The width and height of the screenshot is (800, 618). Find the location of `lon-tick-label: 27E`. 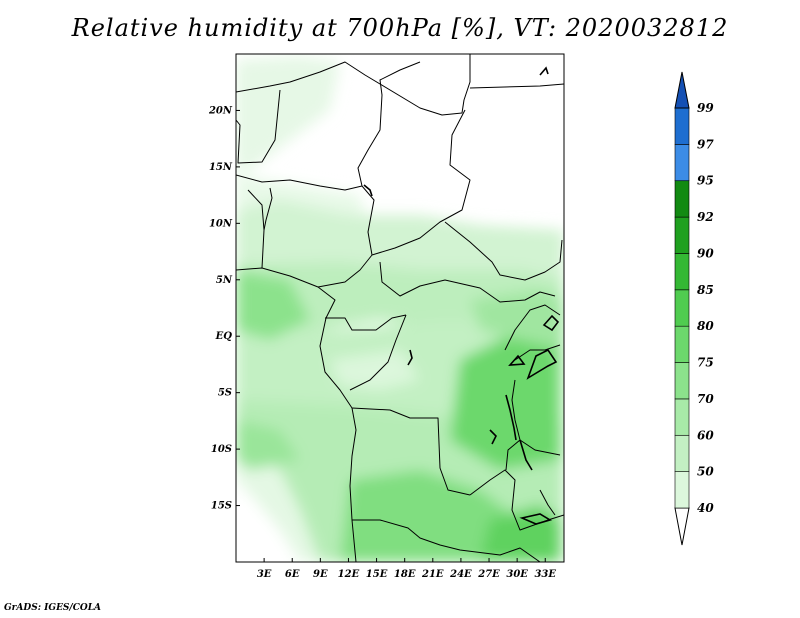

lon-tick-label: 27E is located at coordinates (488, 574).